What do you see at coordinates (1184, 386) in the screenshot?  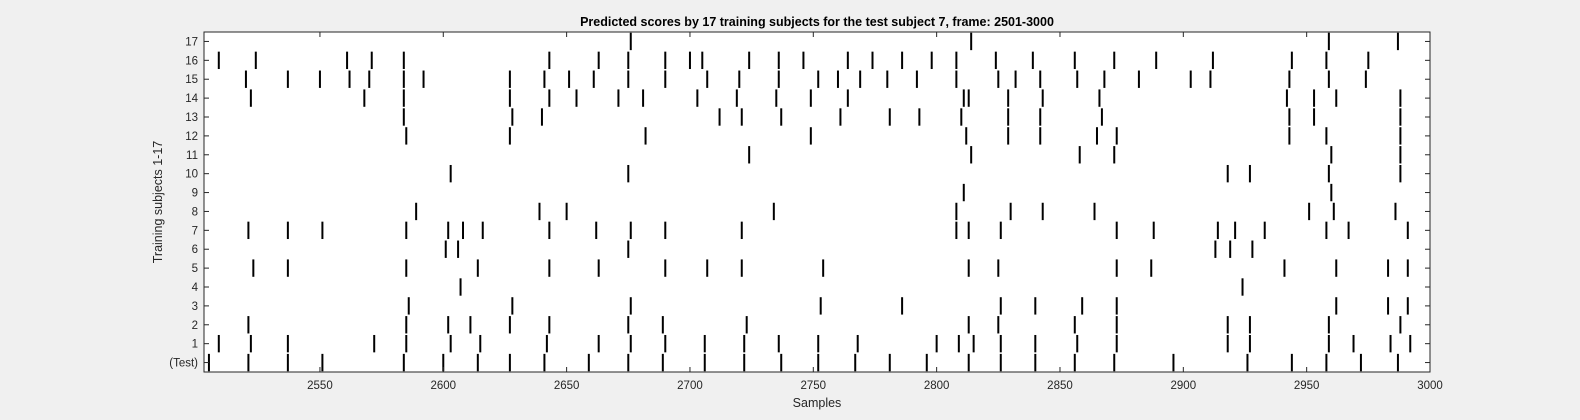 I see `x-tick-label: 2900` at bounding box center [1184, 386].